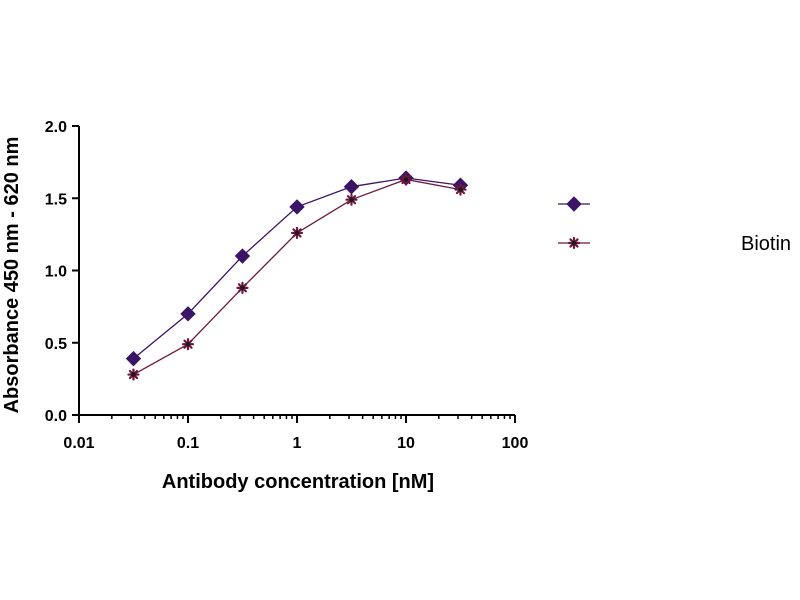  Describe the element at coordinates (12, 275) in the screenshot. I see `y-axis-title: Absorbance 450 nm - 620 nm` at that location.